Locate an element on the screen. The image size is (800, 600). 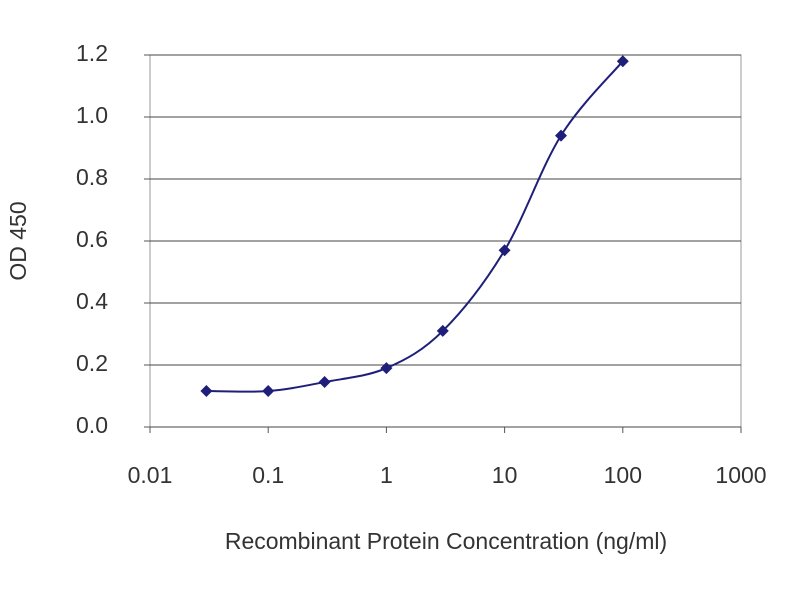
x-tick-label: 1000 is located at coordinates (740, 475).